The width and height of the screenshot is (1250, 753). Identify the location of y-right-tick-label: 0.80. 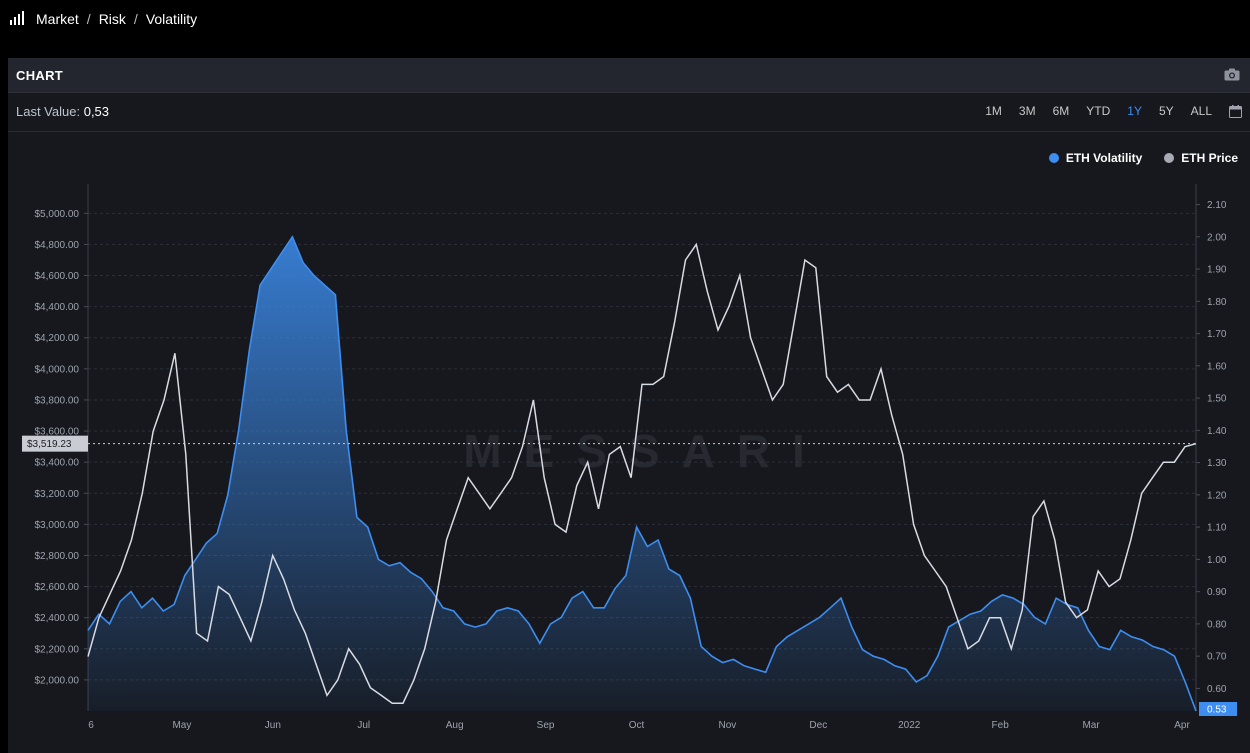
(1217, 624).